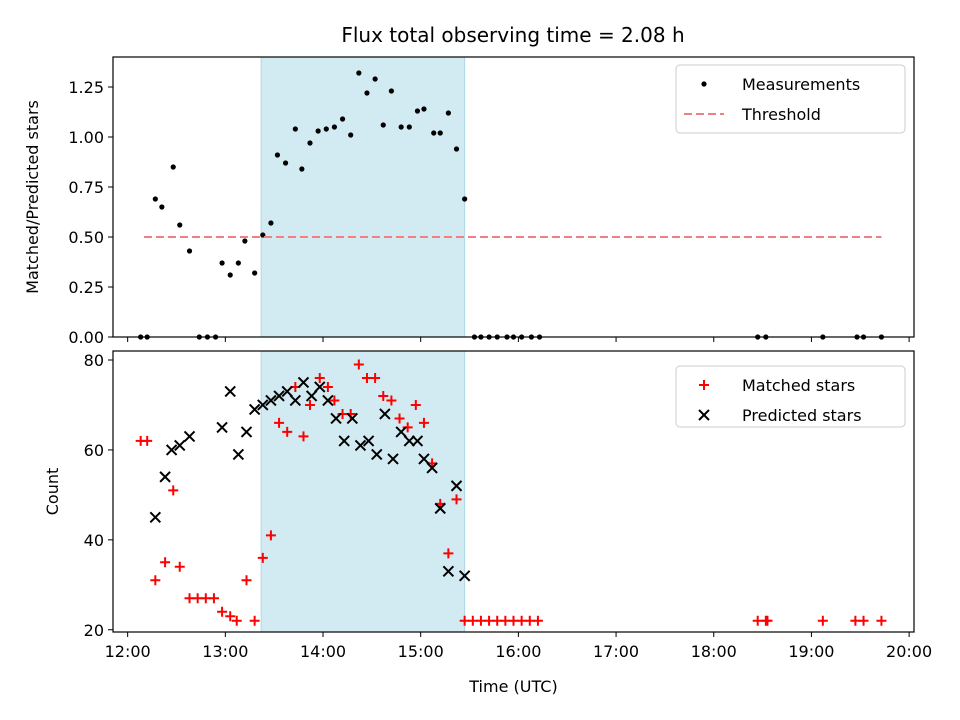  What do you see at coordinates (86, 287) in the screenshot?
I see `y-tick-label: 0.25` at bounding box center [86, 287].